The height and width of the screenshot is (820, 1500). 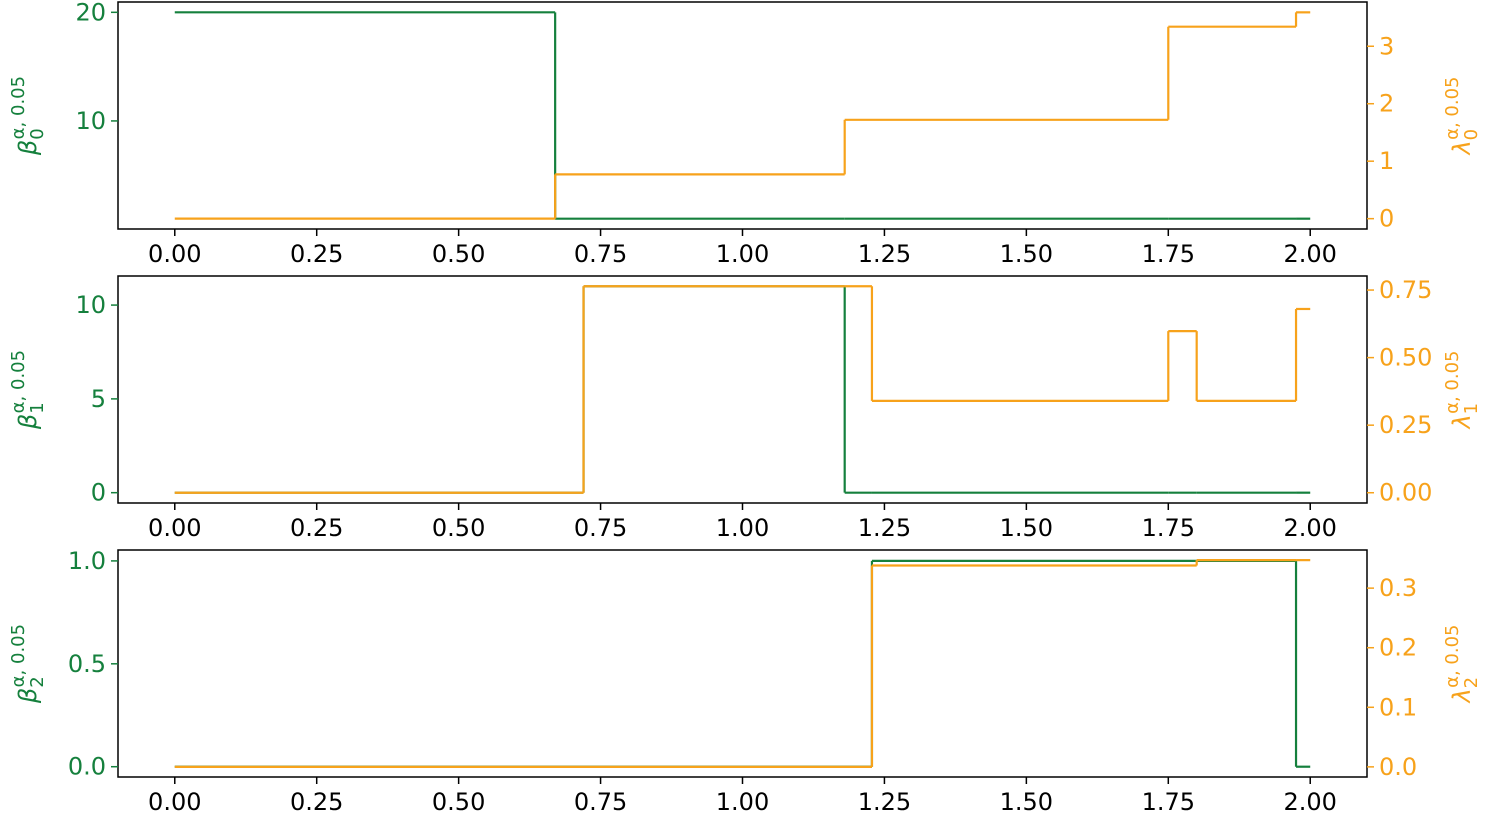 What do you see at coordinates (1398, 588) in the screenshot?
I see `y2-tick-label: 0.3` at bounding box center [1398, 588].